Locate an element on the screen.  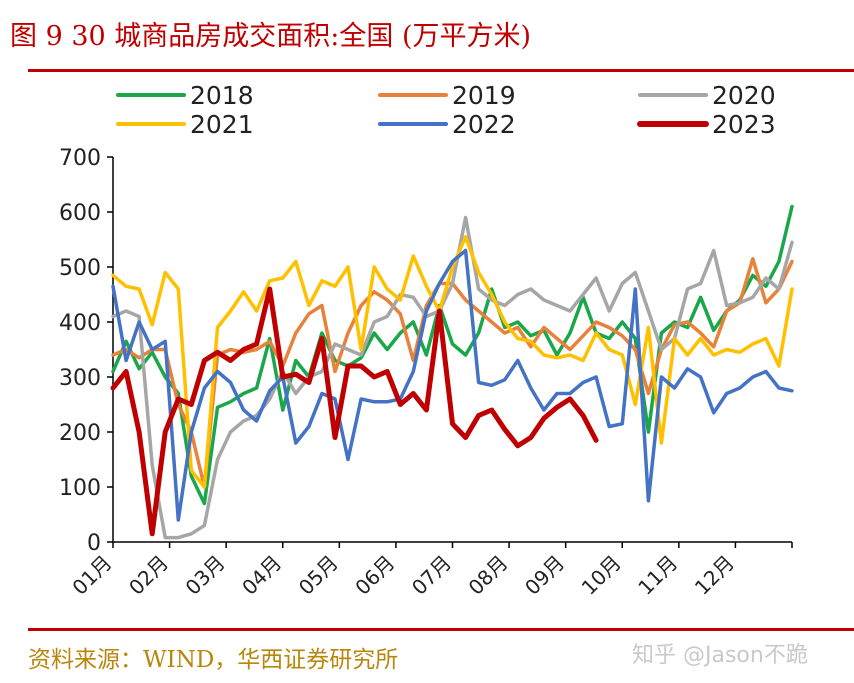
legend-label-2019: 2019 is located at coordinates (484, 95).